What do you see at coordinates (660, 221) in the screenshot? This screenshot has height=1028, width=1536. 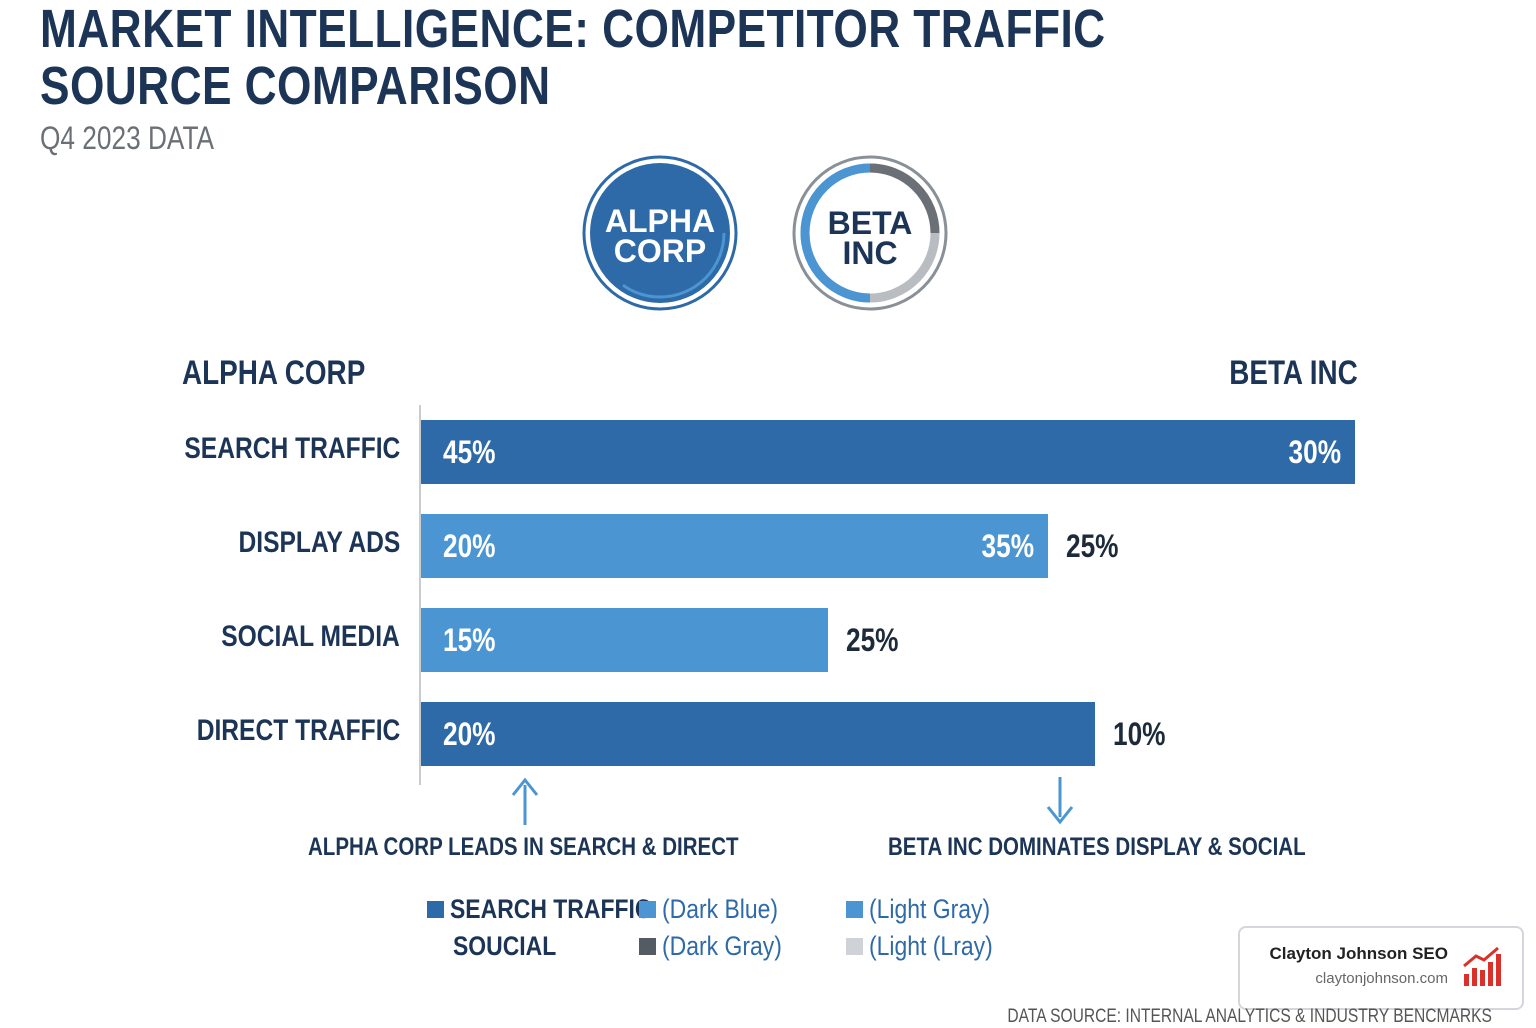 I see `badge-text: ALPHA` at bounding box center [660, 221].